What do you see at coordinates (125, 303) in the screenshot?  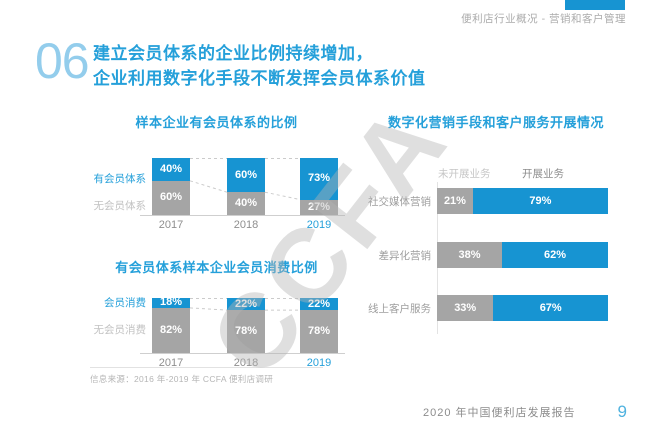 I see `series-label: 会员消费` at bounding box center [125, 303].